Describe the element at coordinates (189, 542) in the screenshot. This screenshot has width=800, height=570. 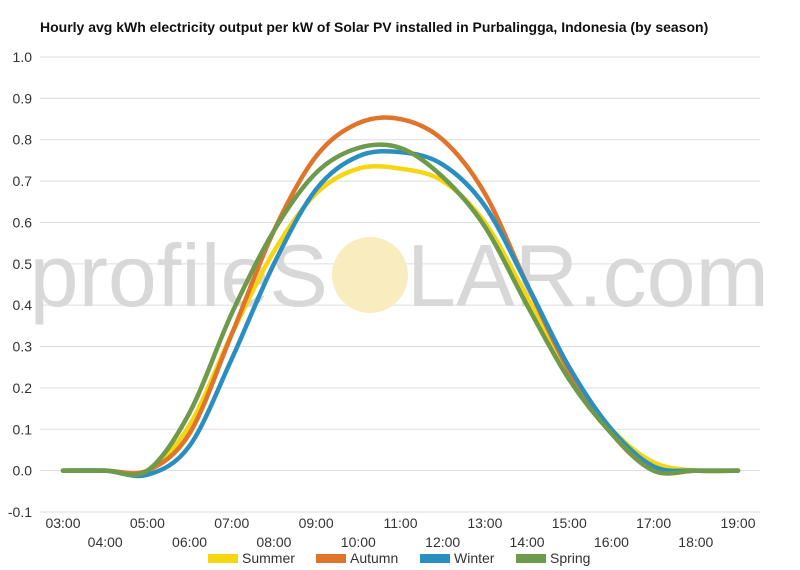
I see `x-tick-label: 06:00` at that location.